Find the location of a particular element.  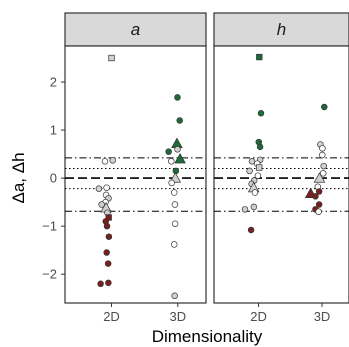

facet-strip-label: h is located at coordinates (281, 29).